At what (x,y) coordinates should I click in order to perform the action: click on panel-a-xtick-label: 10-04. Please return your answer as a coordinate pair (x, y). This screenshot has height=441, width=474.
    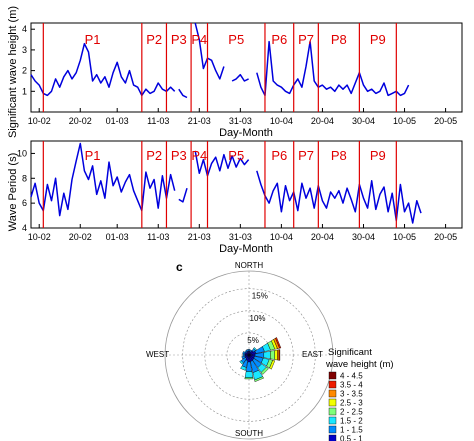
    Looking at the image, I should click on (281, 121).